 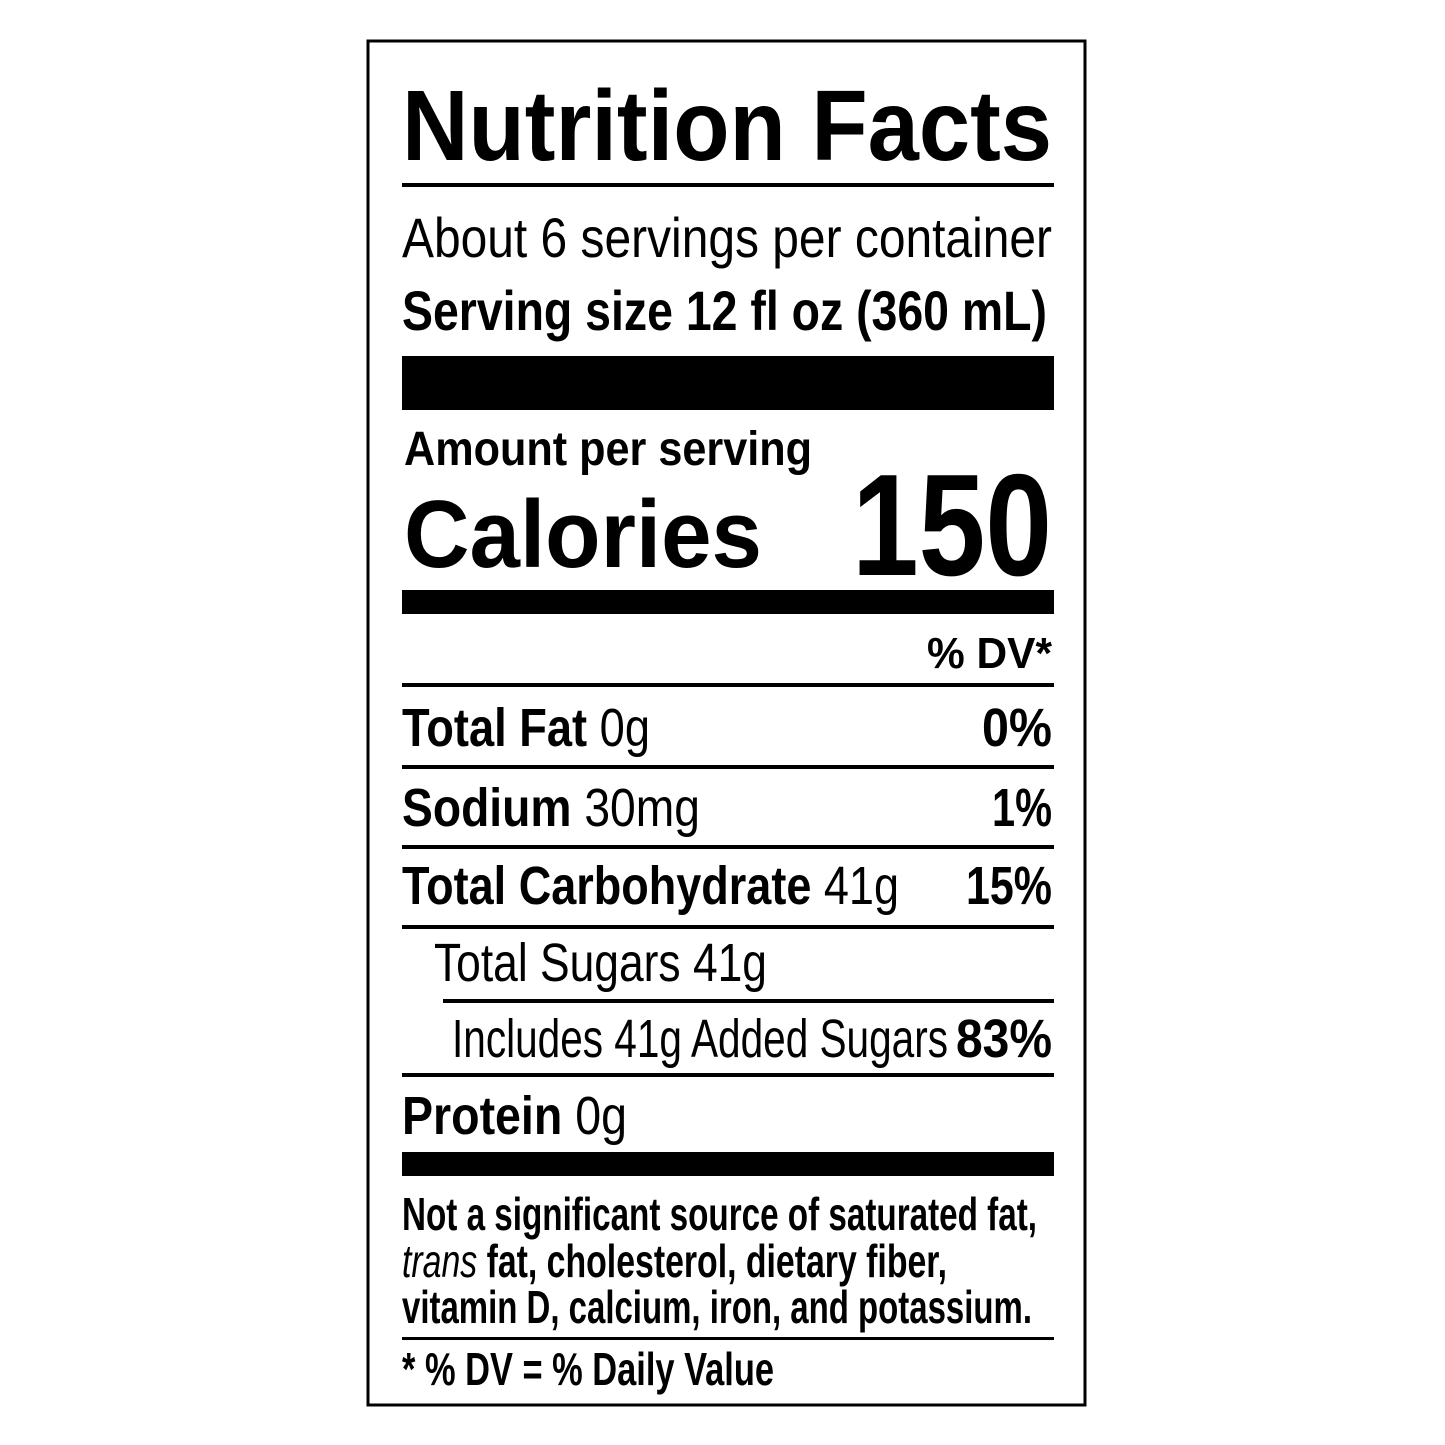 What do you see at coordinates (1017, 728) in the screenshot?
I see `nutrient-dv: 0%` at bounding box center [1017, 728].